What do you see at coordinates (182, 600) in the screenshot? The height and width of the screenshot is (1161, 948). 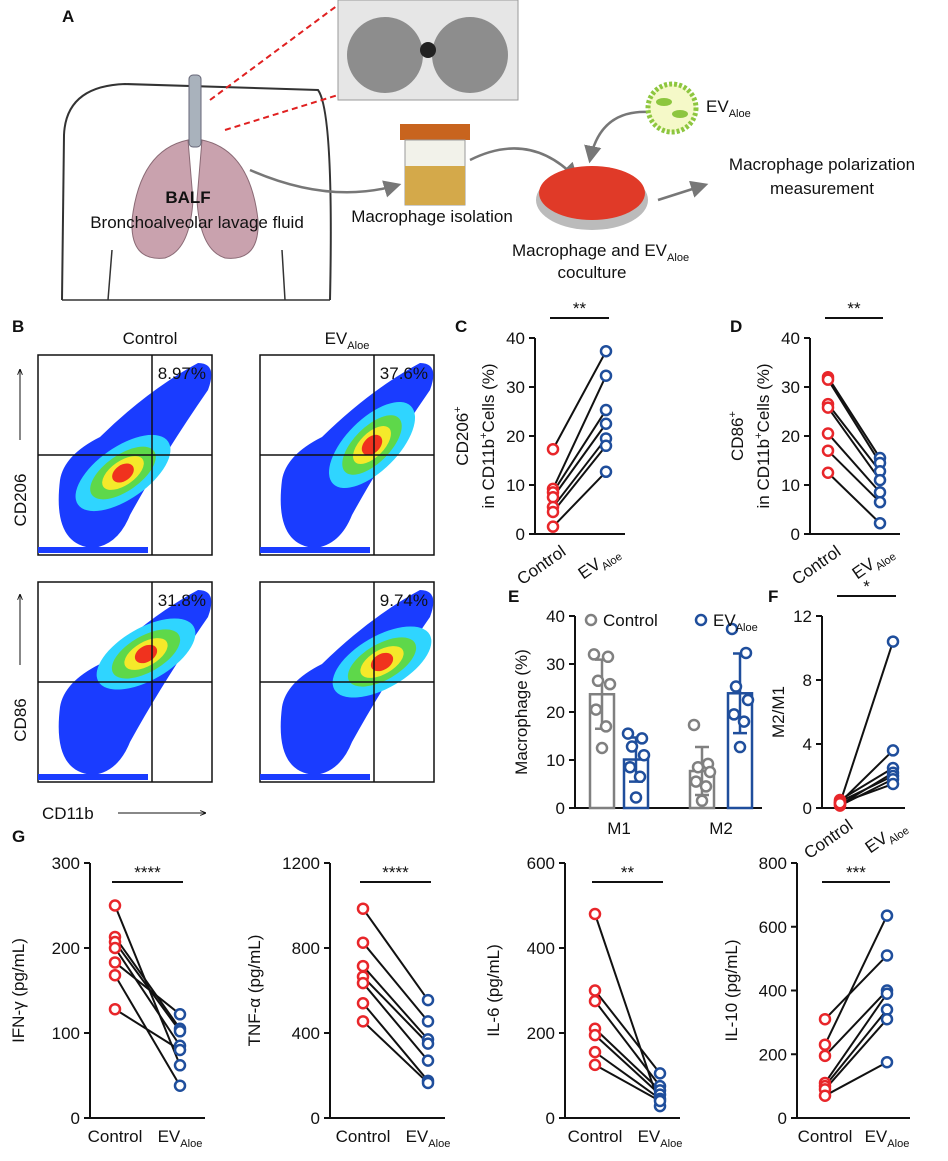 I see `gate-value: 31.8%` at bounding box center [182, 600].